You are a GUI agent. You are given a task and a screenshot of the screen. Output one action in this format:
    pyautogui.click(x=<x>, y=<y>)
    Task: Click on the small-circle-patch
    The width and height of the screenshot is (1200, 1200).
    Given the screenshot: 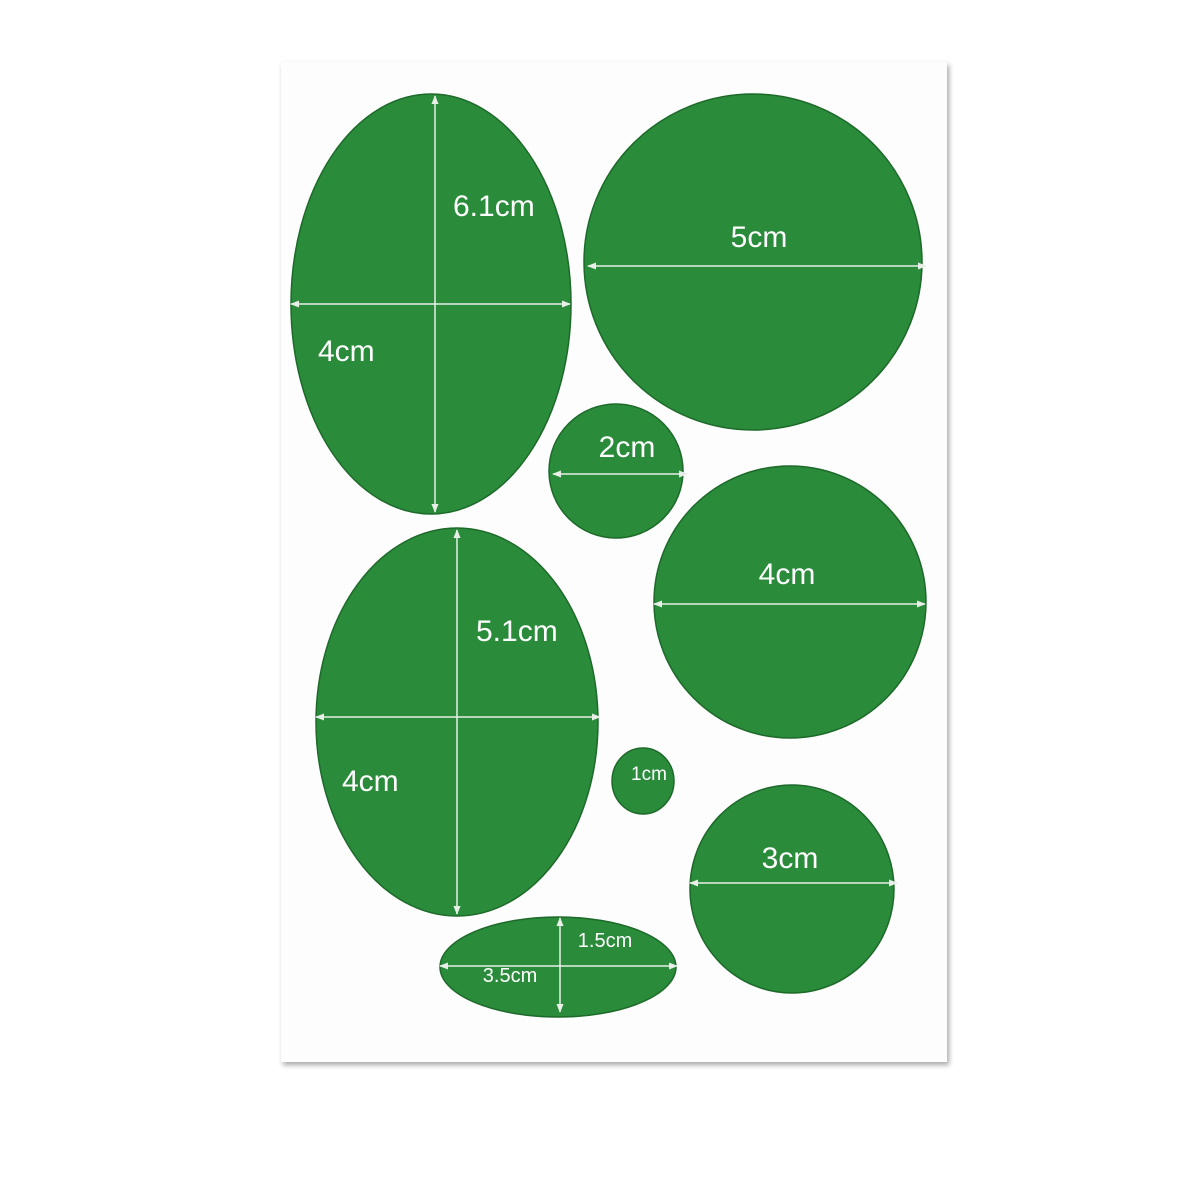 What is the action you would take?
    pyautogui.click(x=616, y=471)
    